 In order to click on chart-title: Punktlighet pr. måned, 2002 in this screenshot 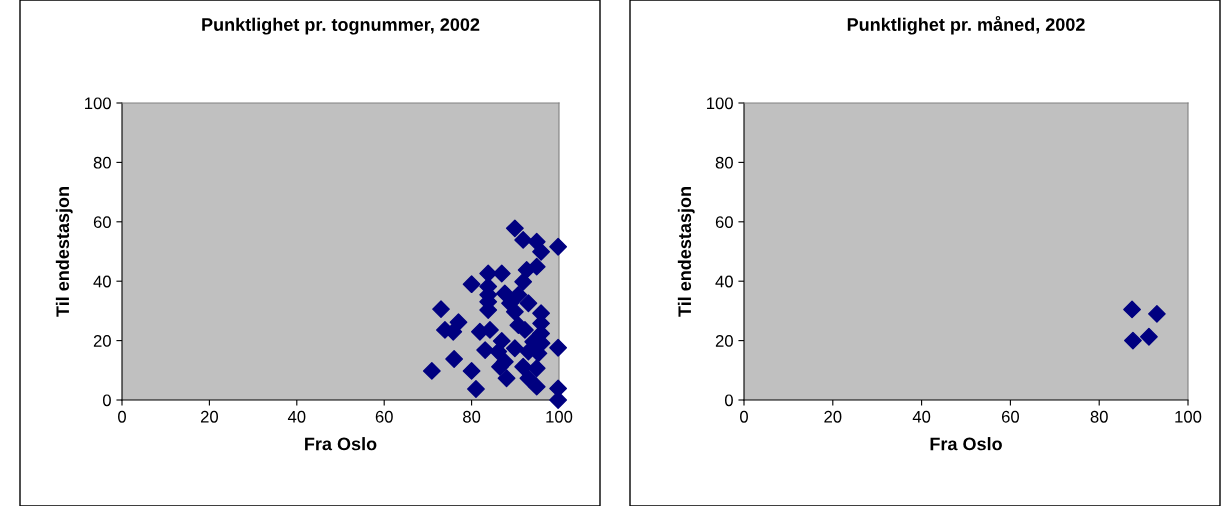, I will do `click(966, 25)`.